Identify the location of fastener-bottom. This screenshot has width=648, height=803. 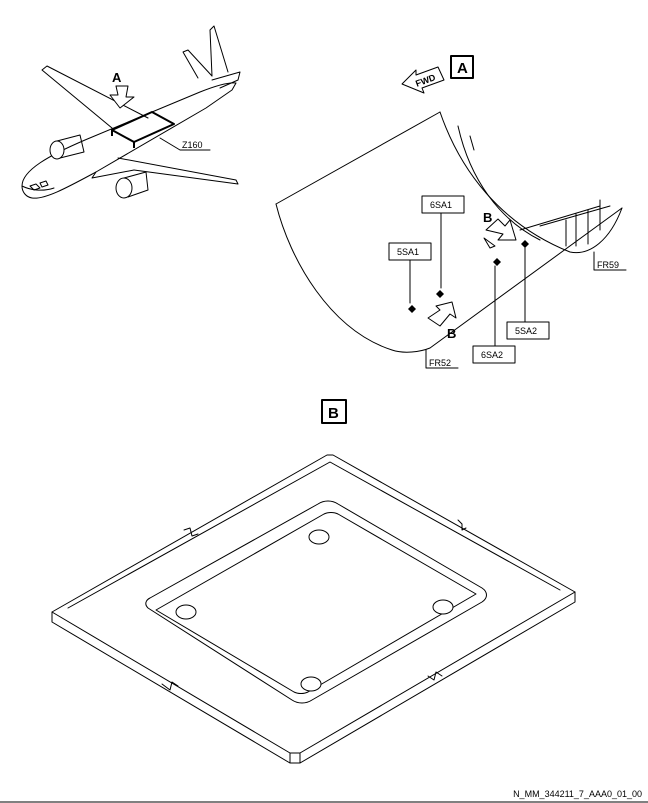
(311, 684).